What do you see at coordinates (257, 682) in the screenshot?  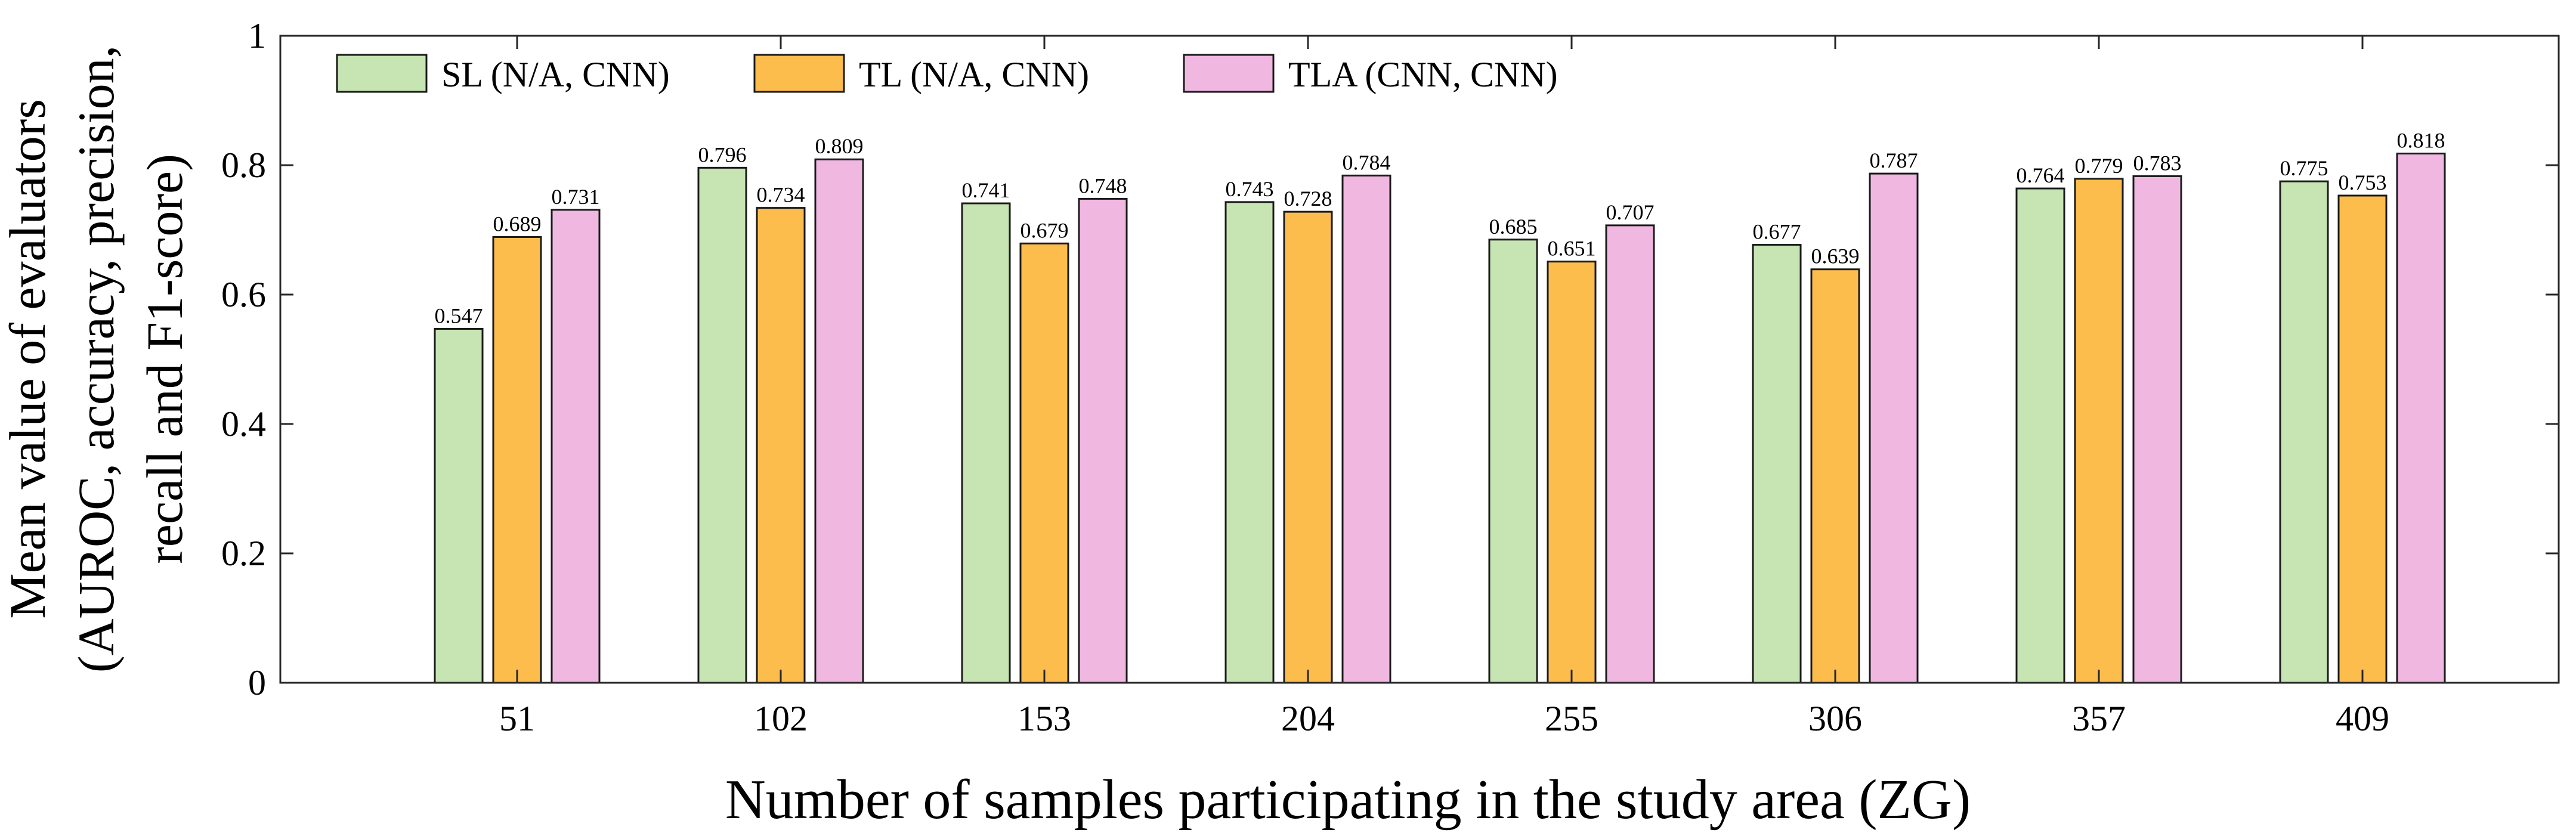 I see `y-tick-label-0: 0` at bounding box center [257, 682].